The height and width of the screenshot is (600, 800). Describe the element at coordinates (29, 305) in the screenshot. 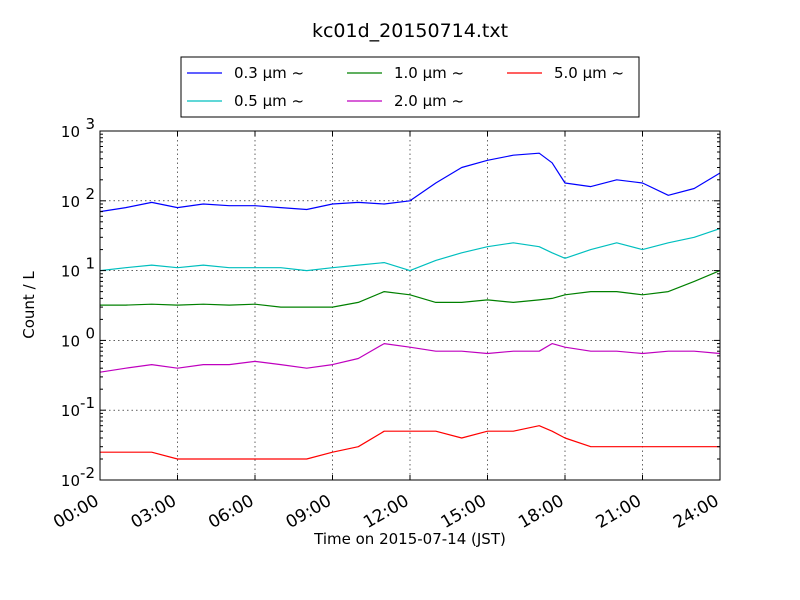

I see `y-axis-label: Count / L` at that location.